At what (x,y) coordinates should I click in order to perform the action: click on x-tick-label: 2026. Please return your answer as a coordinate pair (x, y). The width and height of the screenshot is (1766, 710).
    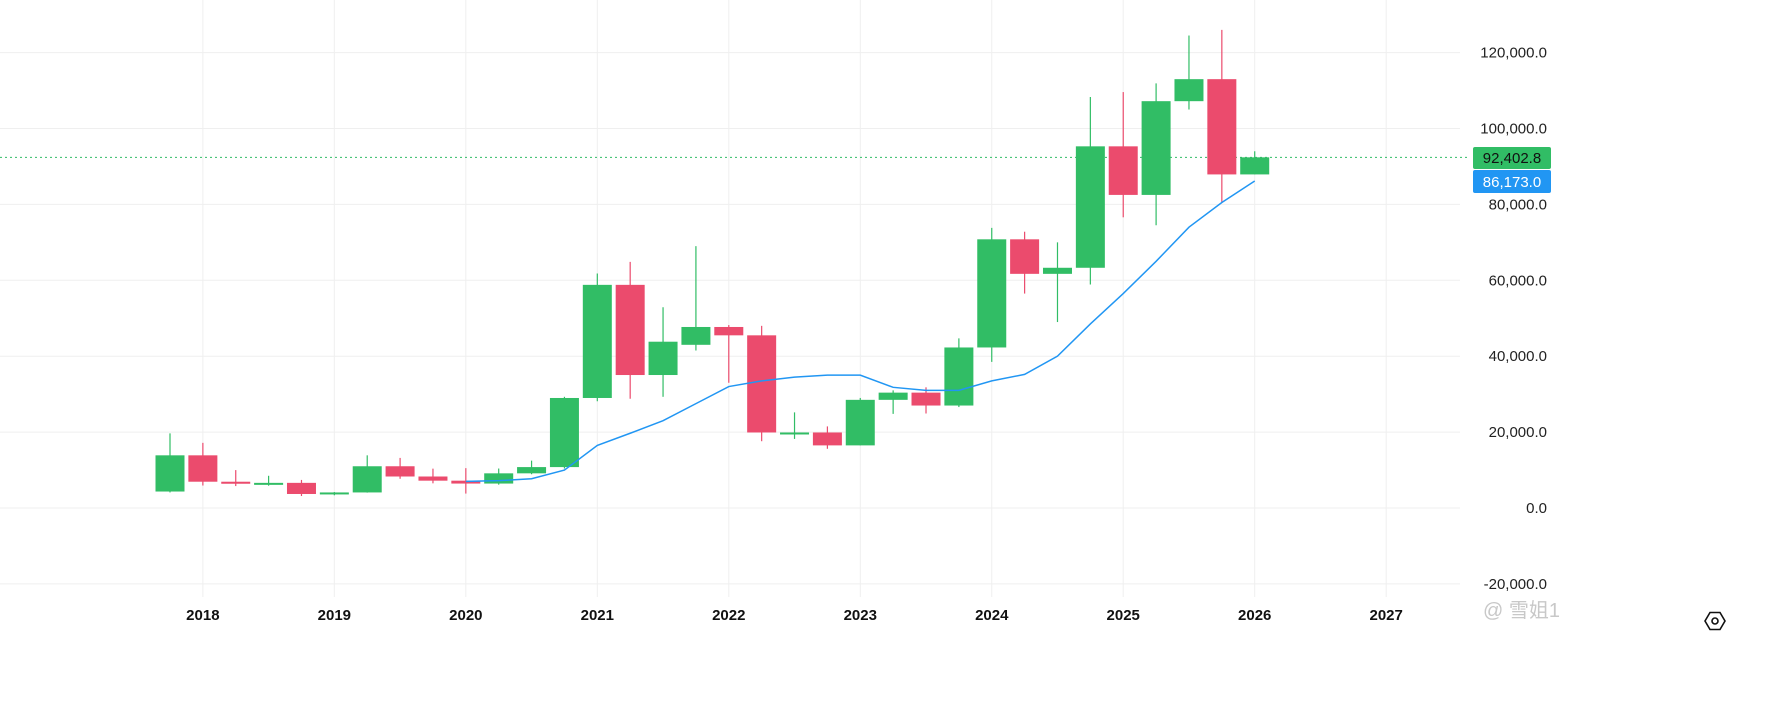
    Looking at the image, I should click on (1254, 615).